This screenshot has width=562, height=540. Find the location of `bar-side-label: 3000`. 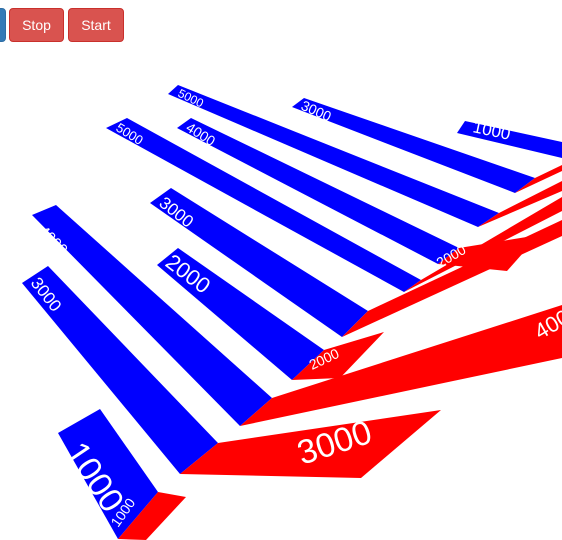

bar-side-label: 3000 is located at coordinates (316, 110).